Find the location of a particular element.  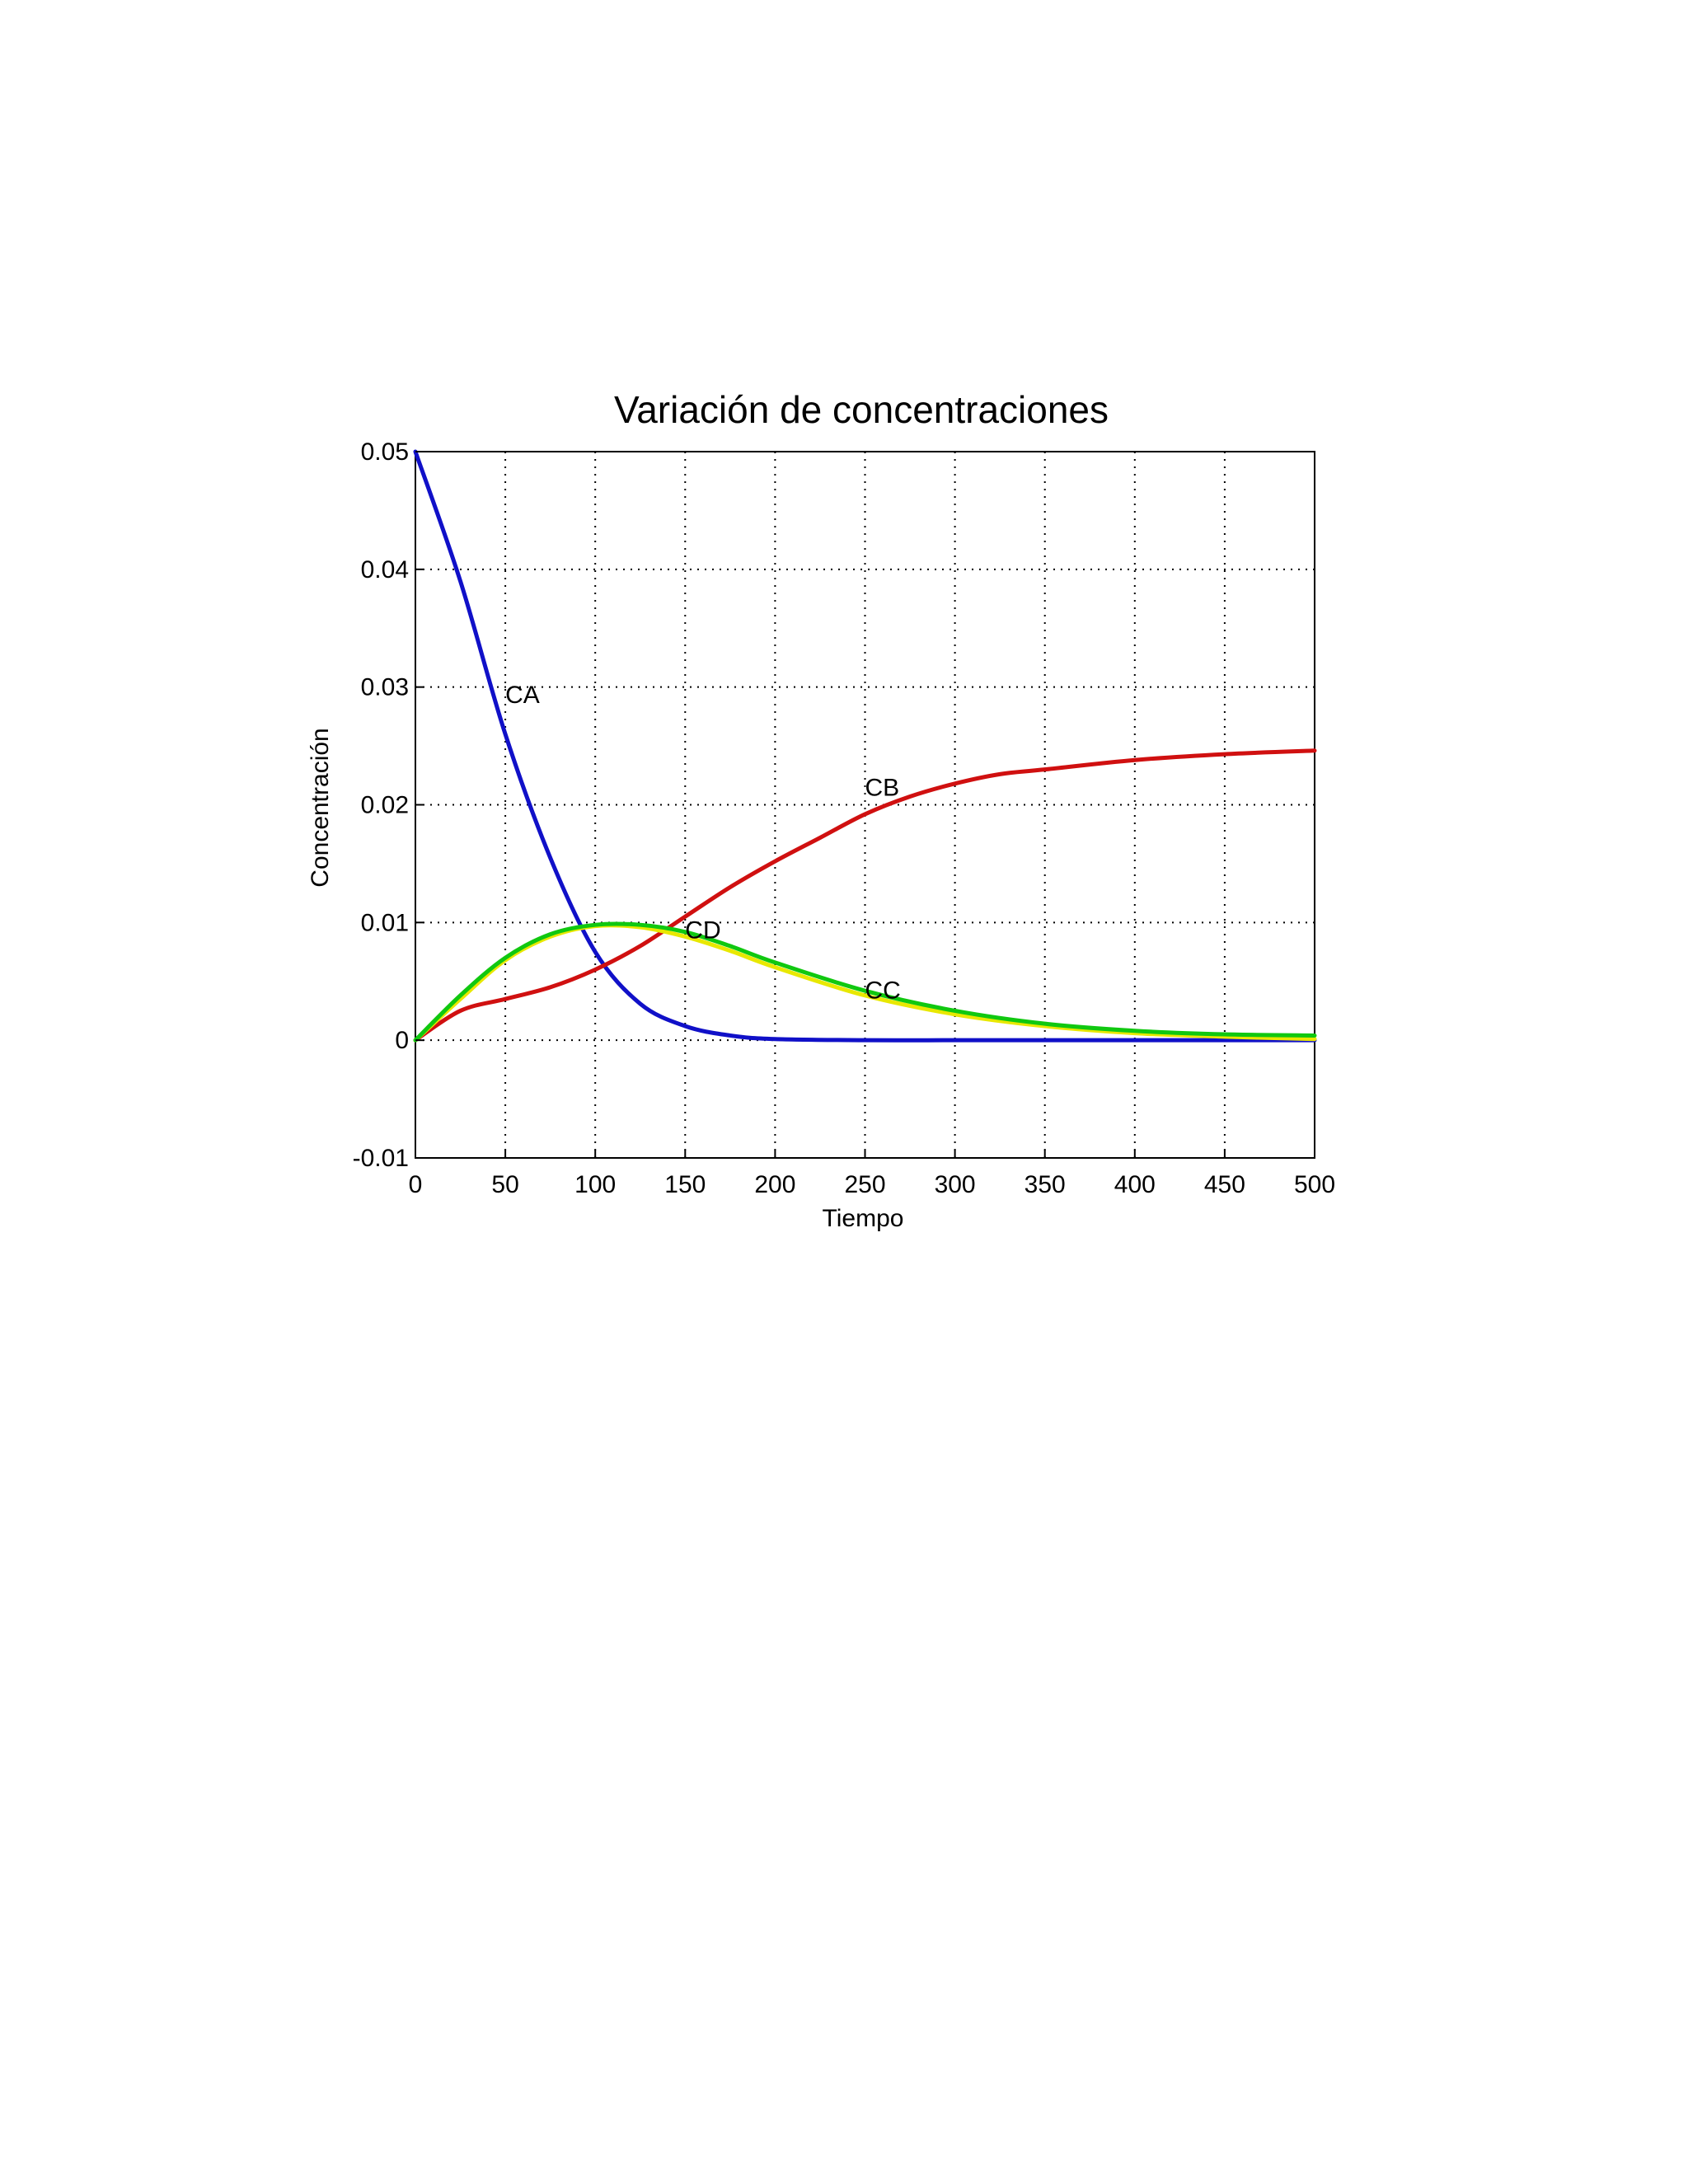

x-axis-label: Tiempo is located at coordinates (864, 1218).